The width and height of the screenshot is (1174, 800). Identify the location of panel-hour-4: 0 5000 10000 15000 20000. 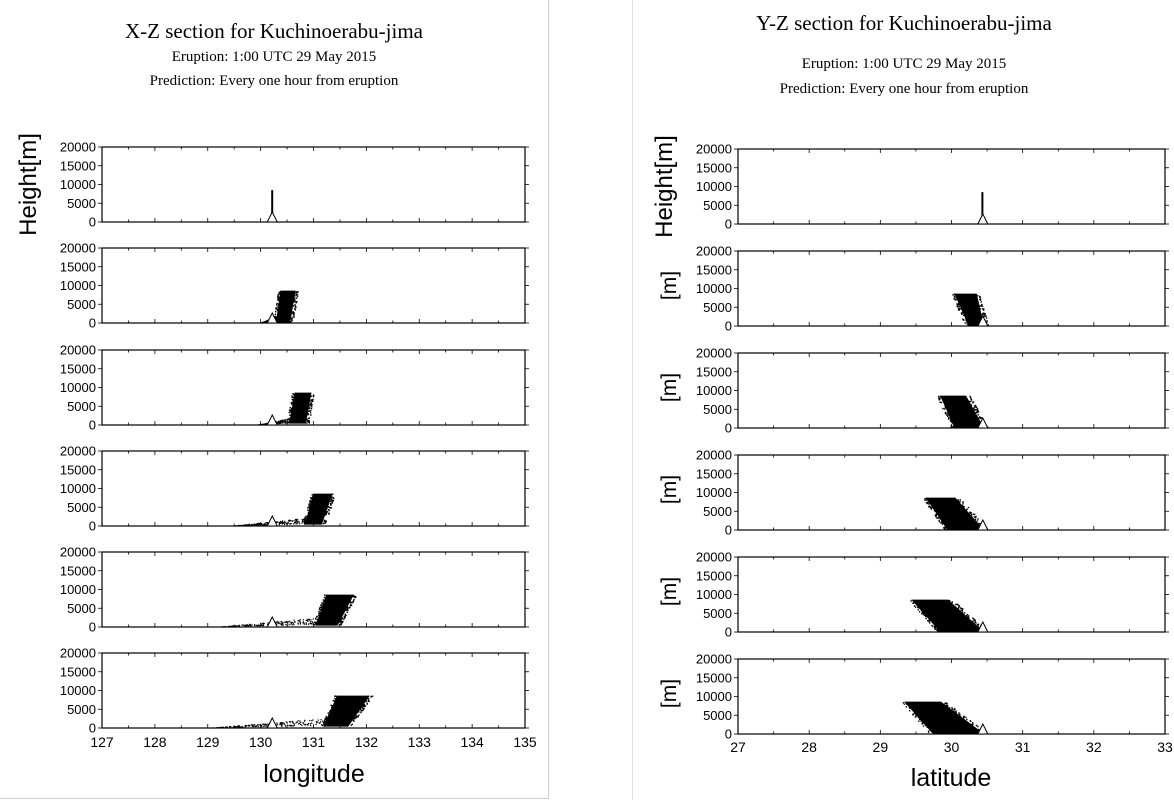
(294, 489).